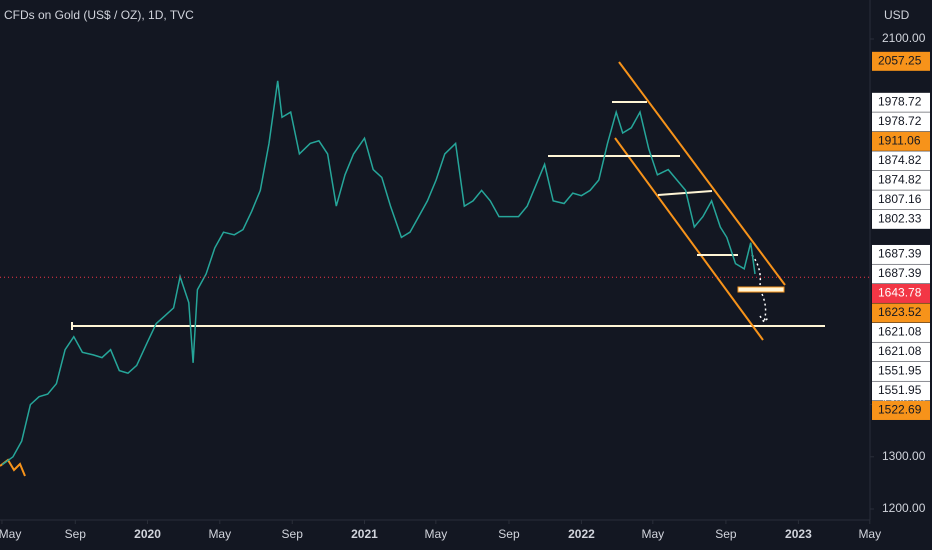  I want to click on x-tick-label: 2022, so click(581, 534).